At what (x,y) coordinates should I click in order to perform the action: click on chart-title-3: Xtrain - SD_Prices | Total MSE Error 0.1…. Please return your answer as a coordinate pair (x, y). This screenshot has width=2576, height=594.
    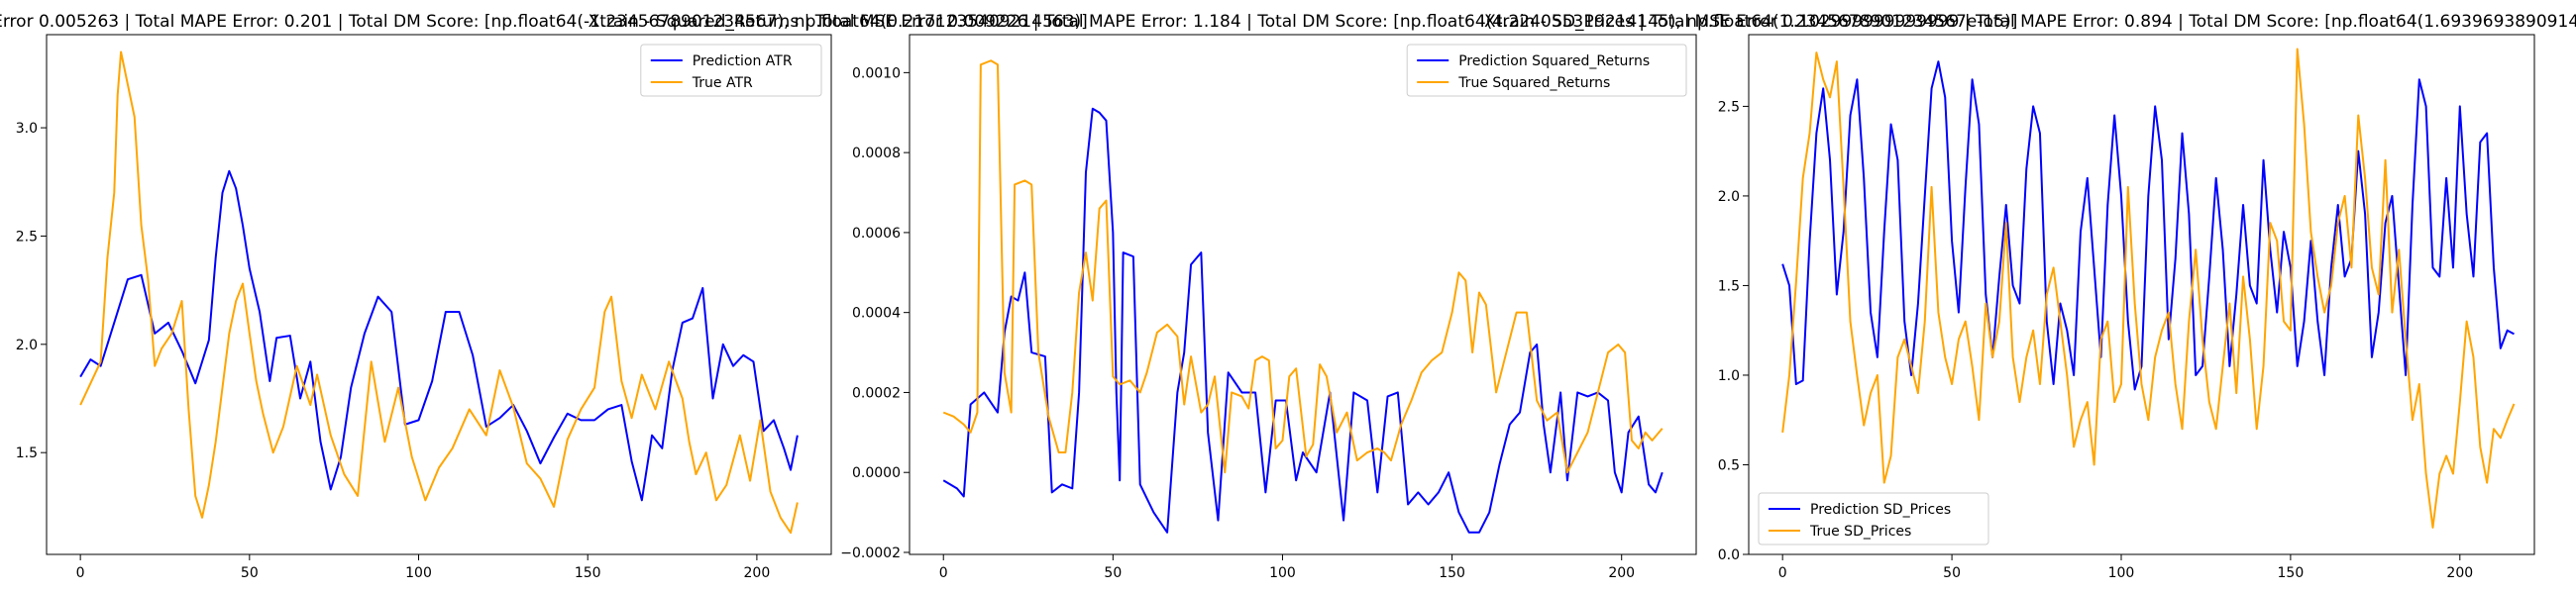
    Looking at the image, I should click on (2030, 22).